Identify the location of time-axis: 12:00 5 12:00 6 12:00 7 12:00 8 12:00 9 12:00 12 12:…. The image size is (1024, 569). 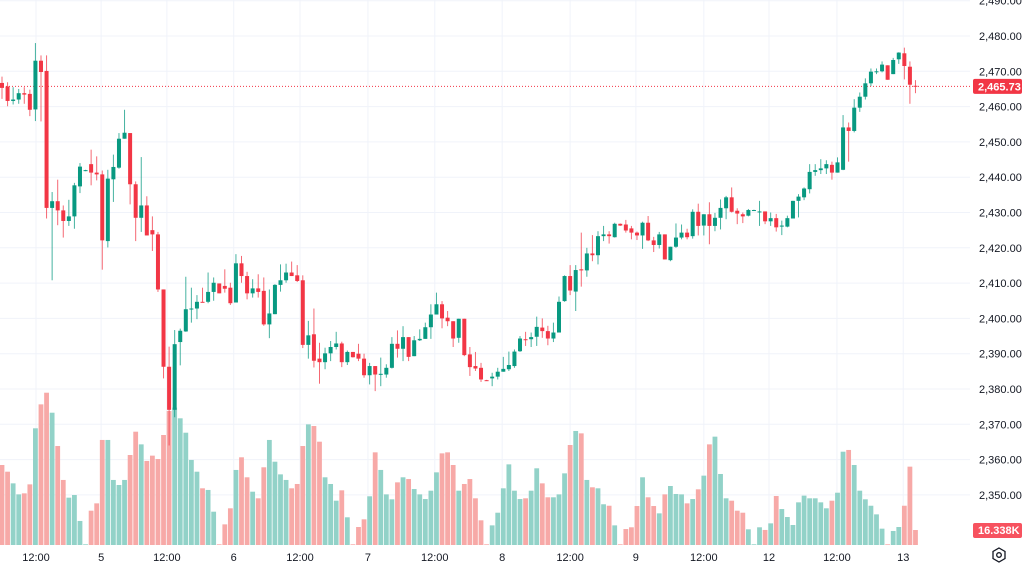
(465, 558).